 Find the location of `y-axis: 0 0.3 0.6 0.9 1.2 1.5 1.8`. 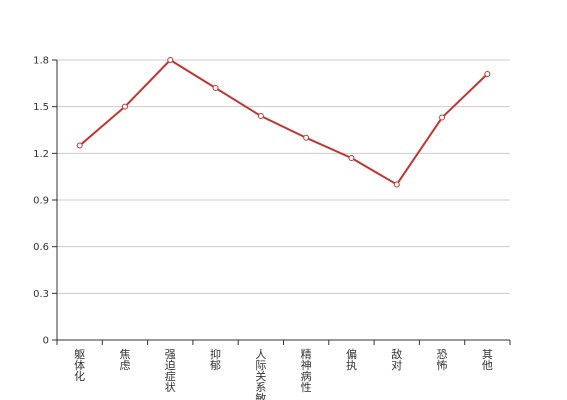

y-axis: 0 0.3 0.6 0.9 1.2 1.5 1.8 is located at coordinates (45, 201).